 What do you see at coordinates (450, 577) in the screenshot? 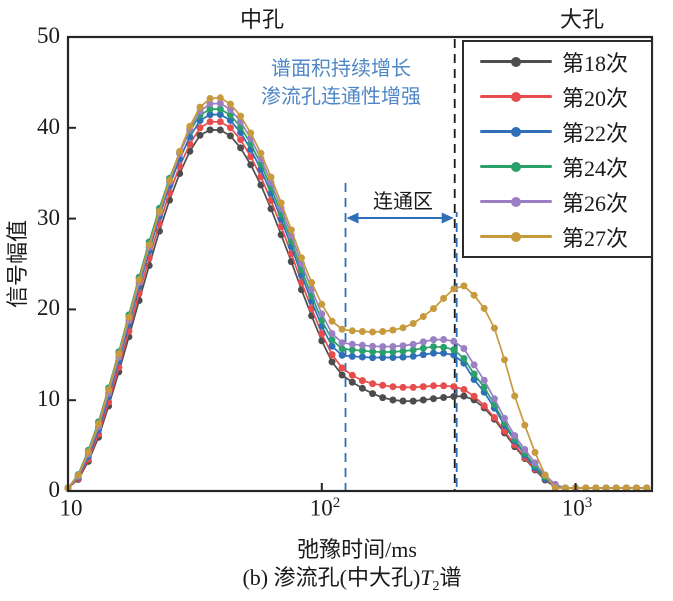
I see `caption-suffix: 谱` at bounding box center [450, 577].